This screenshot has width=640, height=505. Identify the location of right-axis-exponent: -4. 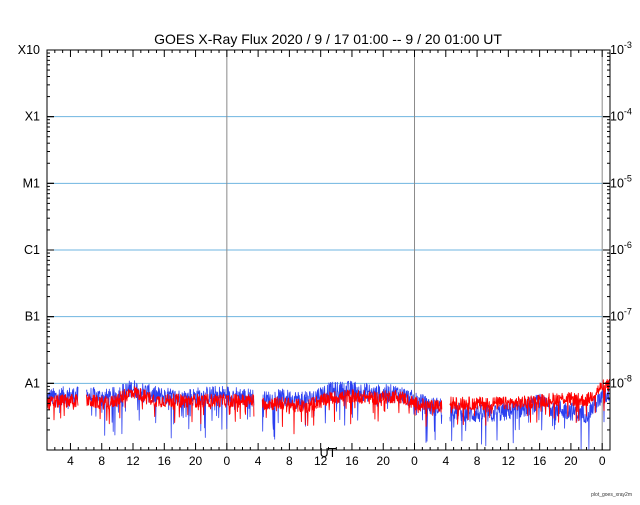
(628, 112).